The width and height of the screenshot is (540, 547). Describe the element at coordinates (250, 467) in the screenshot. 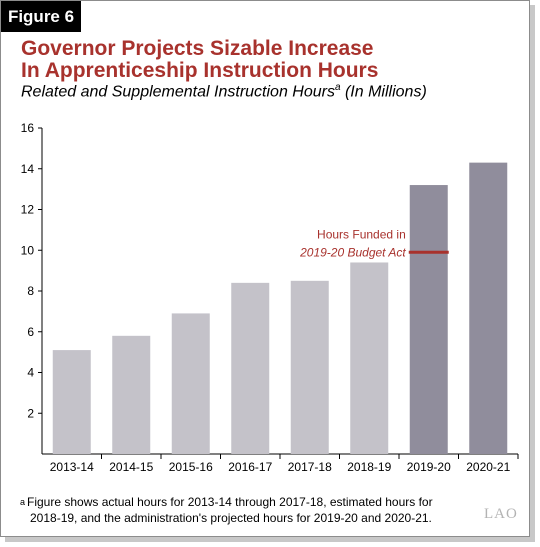

I see `x-tick-label: 2016-17` at that location.